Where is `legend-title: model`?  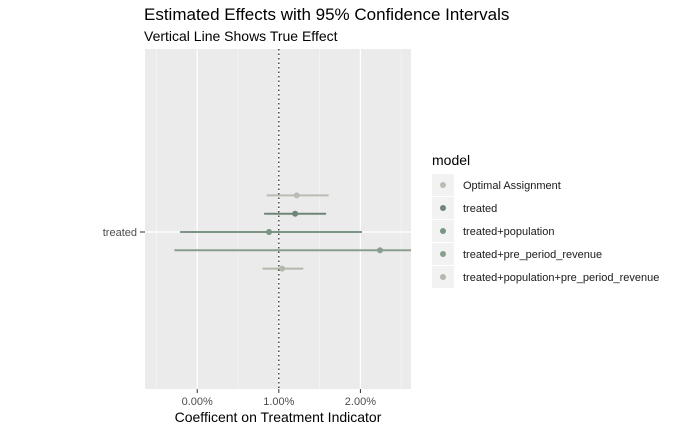
legend-title: model is located at coordinates (451, 160).